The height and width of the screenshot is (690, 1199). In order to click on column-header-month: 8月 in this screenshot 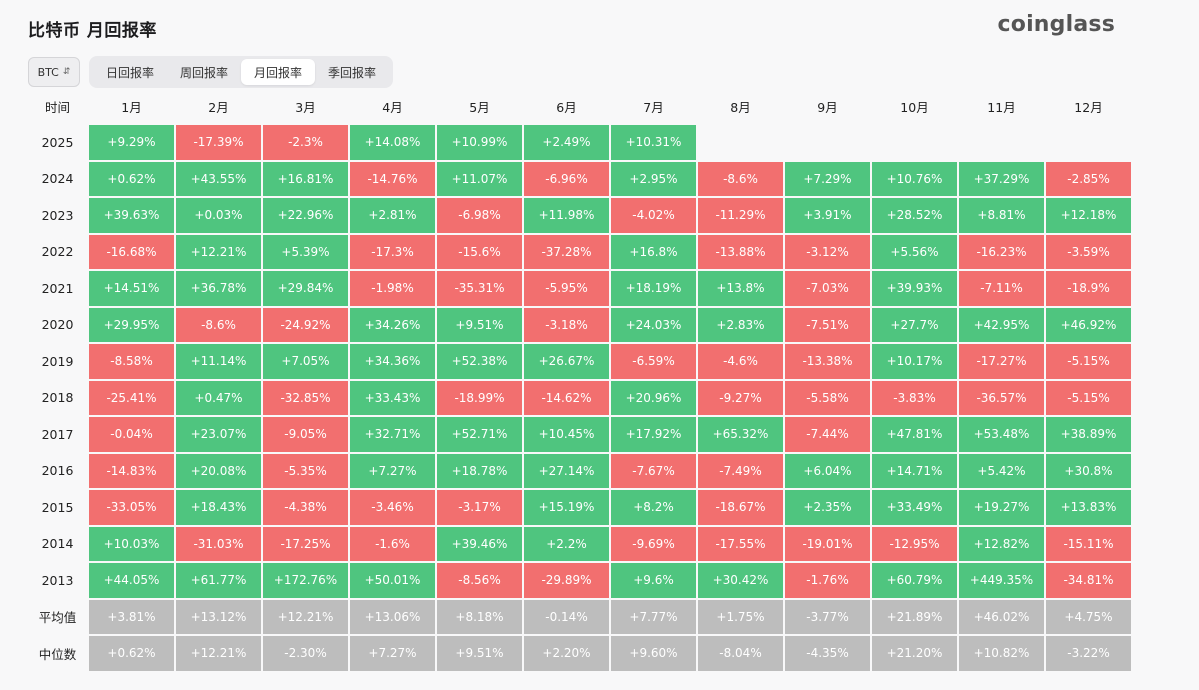, I will do `click(740, 107)`.